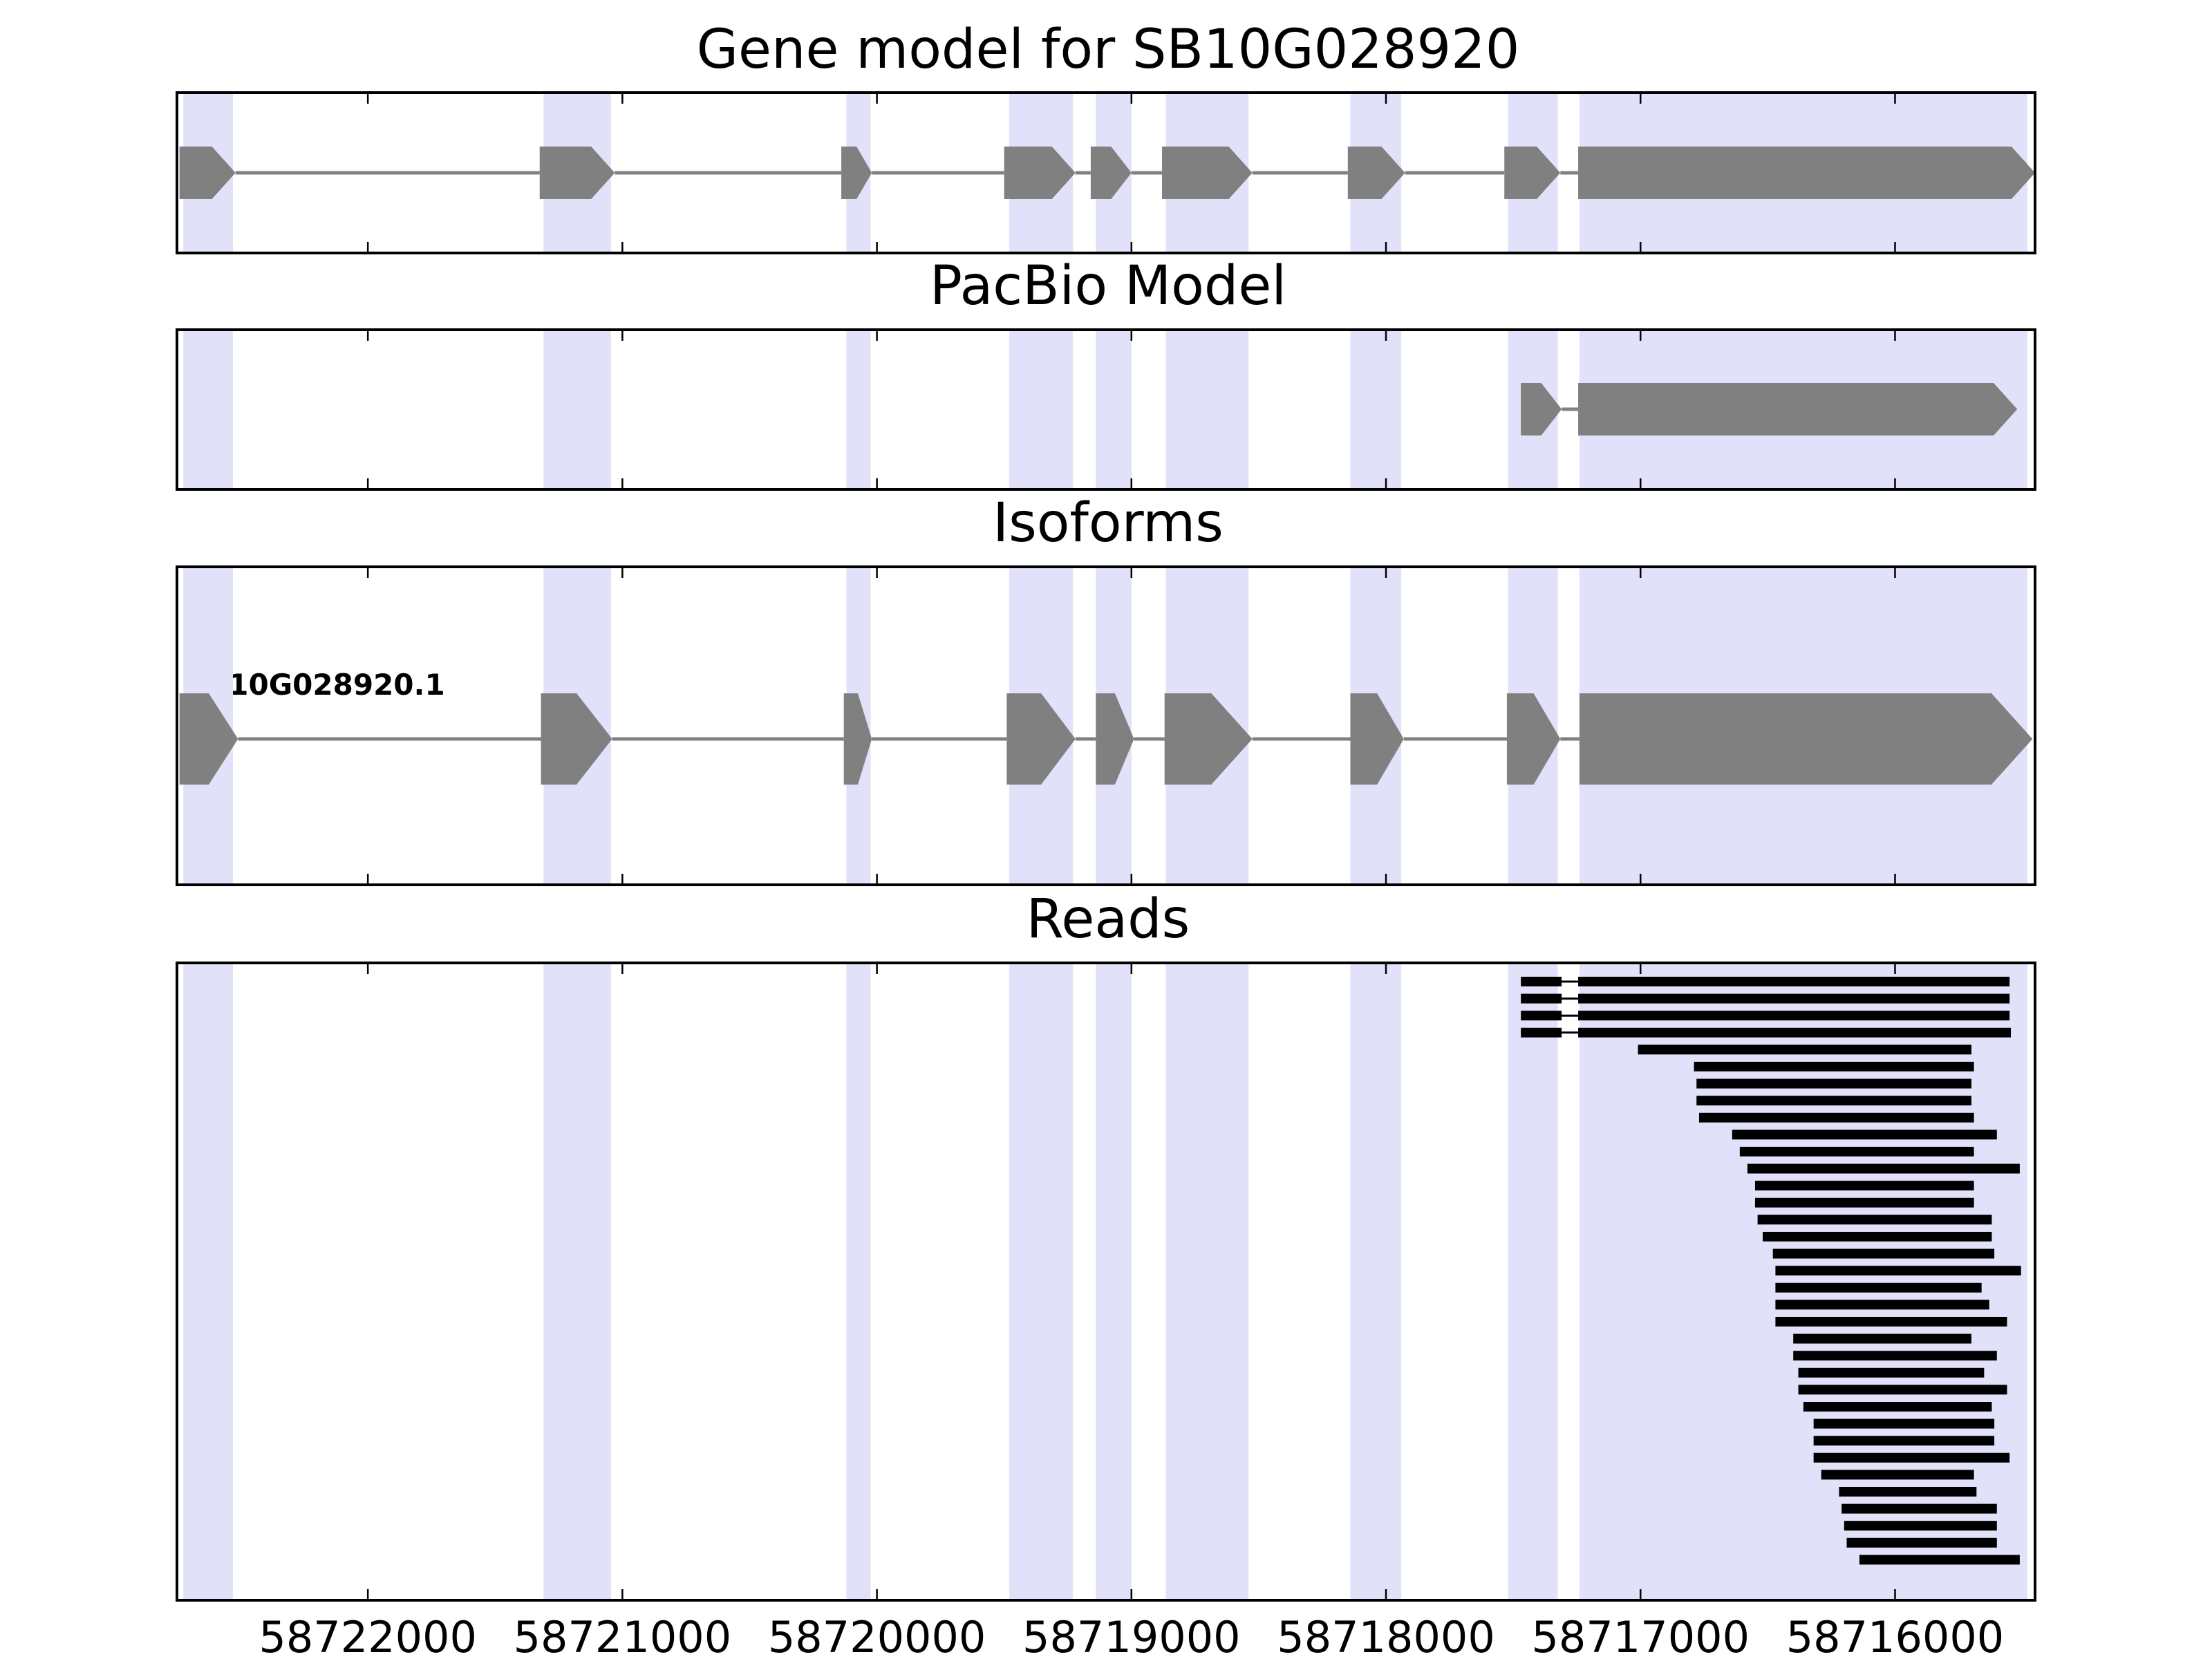 Image resolution: width=2212 pixels, height=1659 pixels. What do you see at coordinates (623, 1635) in the screenshot?
I see `x-tick-label: 58721000` at bounding box center [623, 1635].